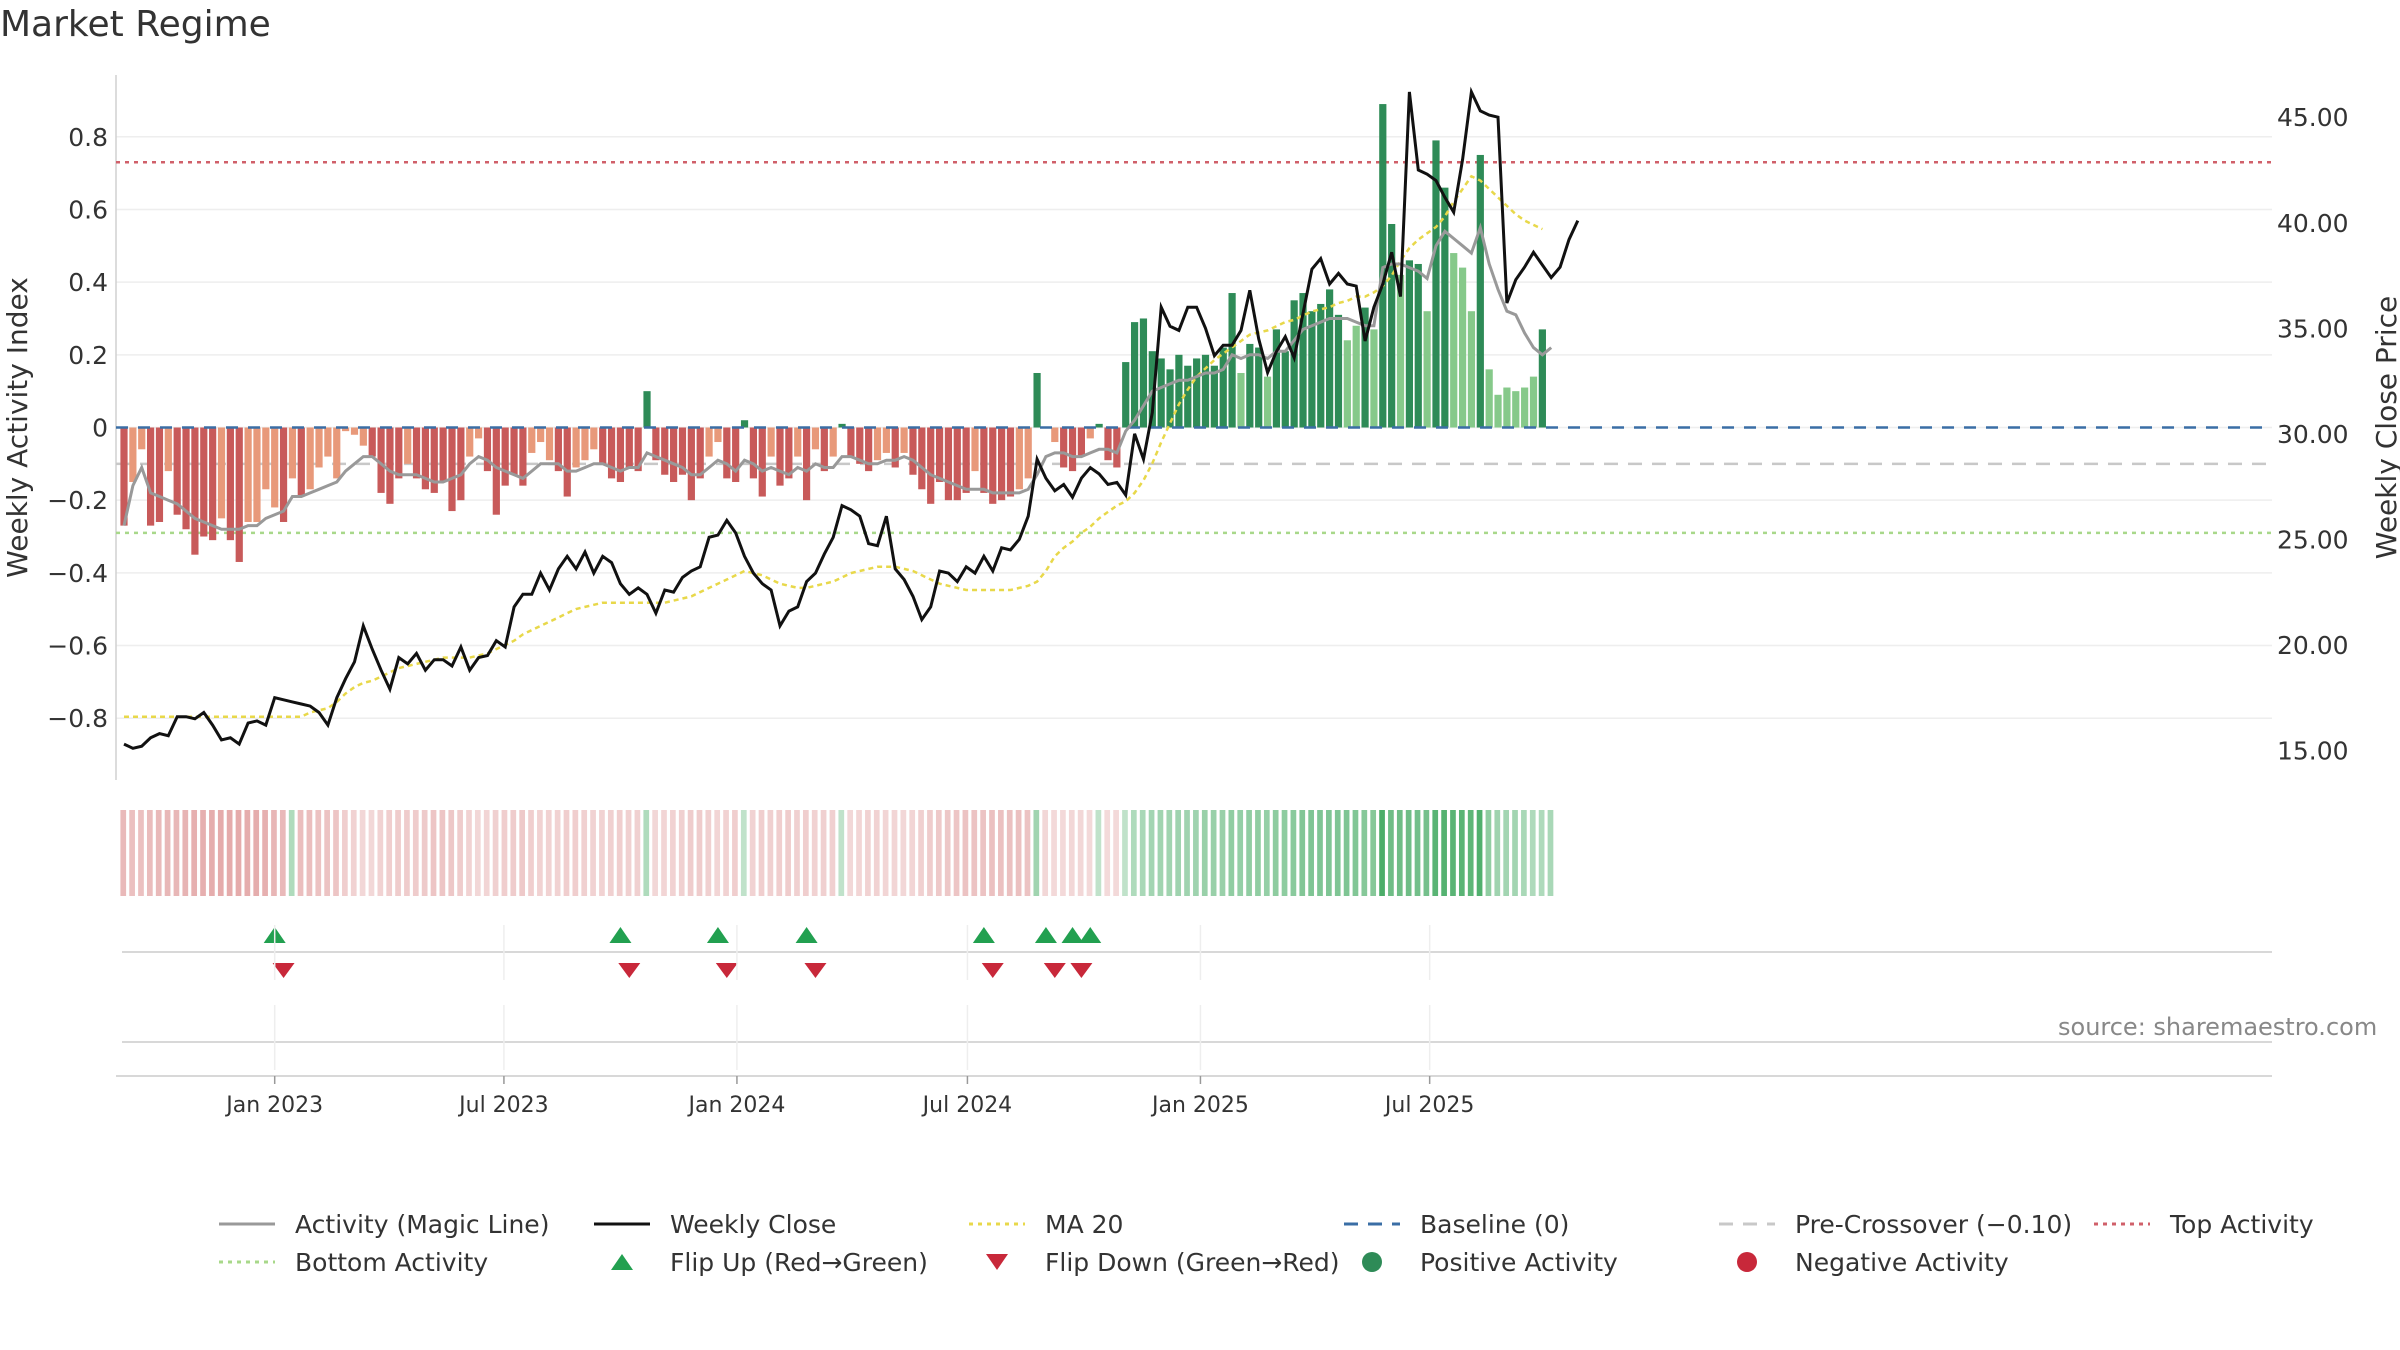  I want to click on legend-item: Bottom Activity, so click(351, 1262).